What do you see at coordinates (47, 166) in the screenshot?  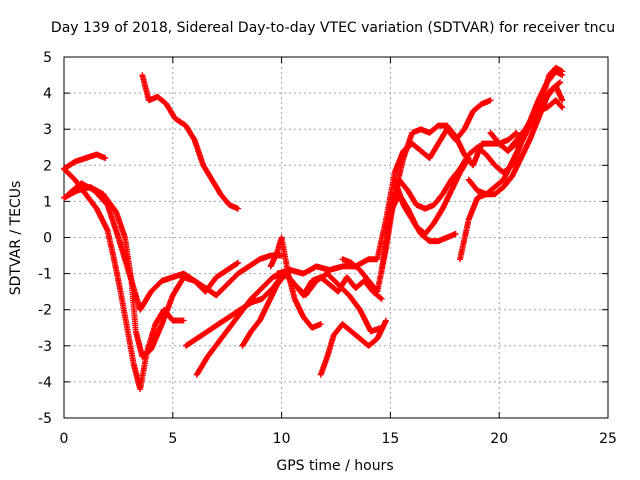 I see `y-tick-label: 2` at bounding box center [47, 166].